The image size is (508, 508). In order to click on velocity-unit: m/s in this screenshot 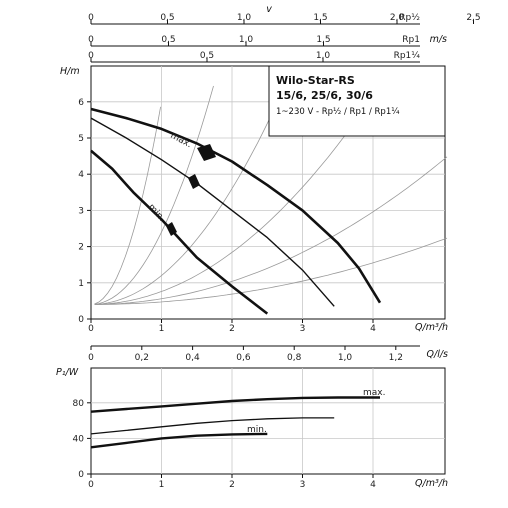, I will do `click(438, 39)`.